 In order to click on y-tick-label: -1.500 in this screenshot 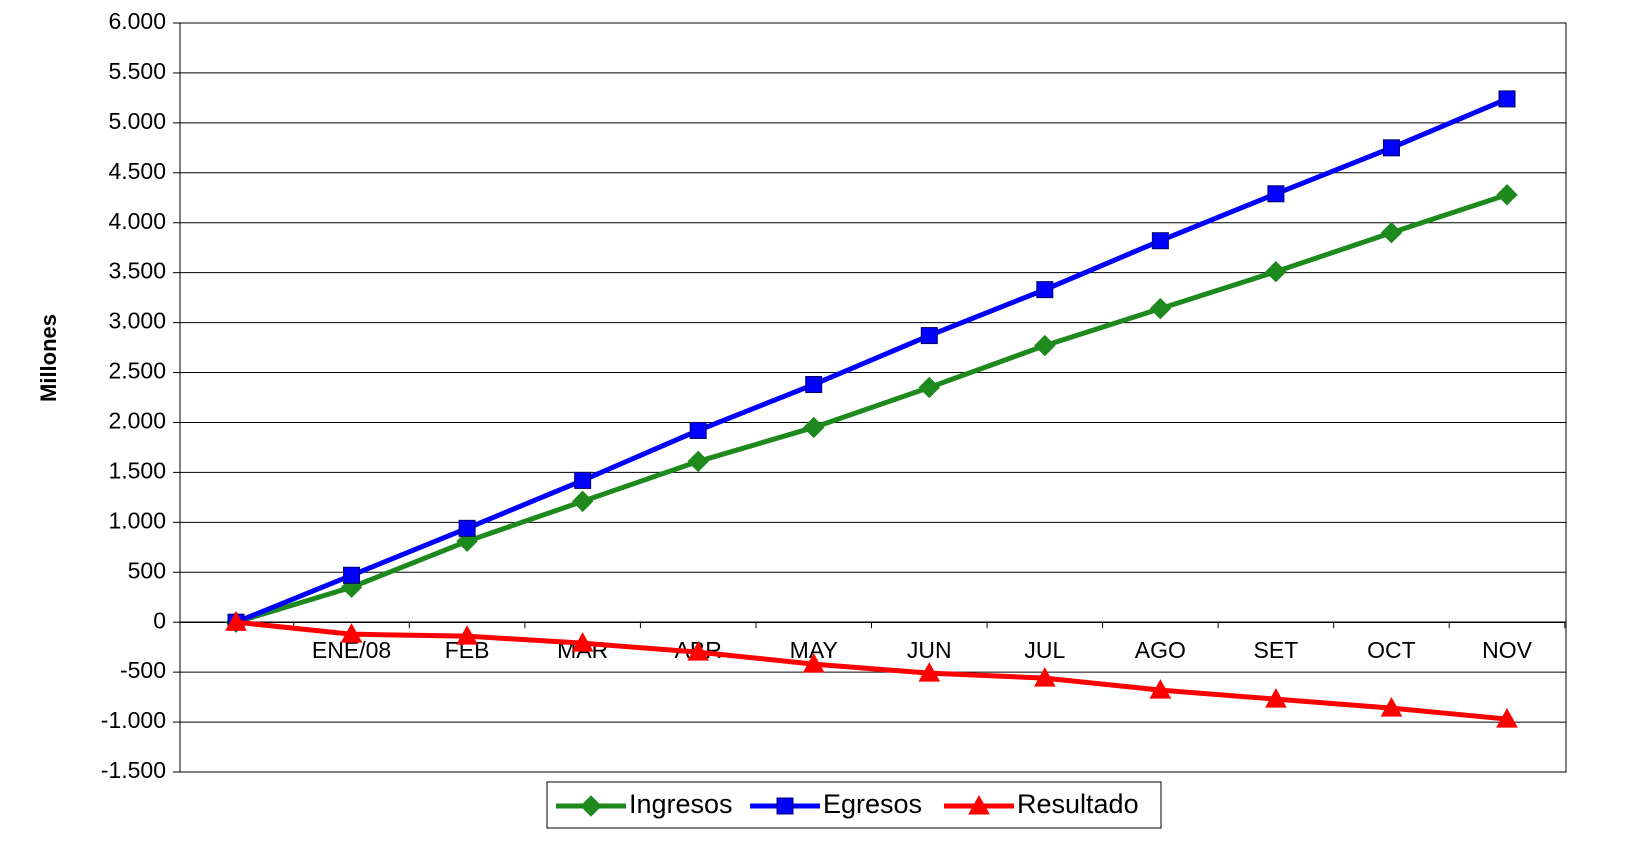, I will do `click(133, 770)`.